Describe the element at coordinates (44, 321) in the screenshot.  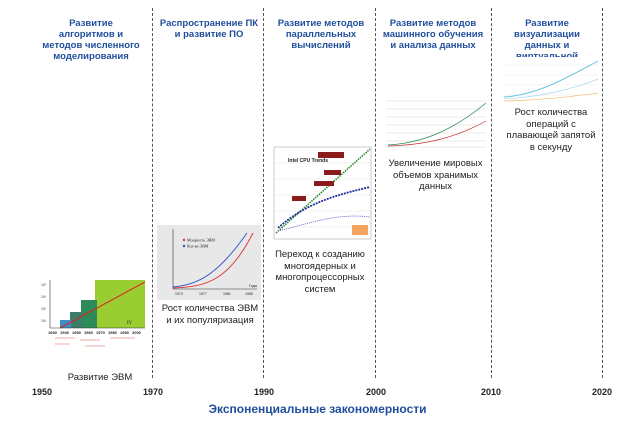
I see `svg-text: 10²` at that location.